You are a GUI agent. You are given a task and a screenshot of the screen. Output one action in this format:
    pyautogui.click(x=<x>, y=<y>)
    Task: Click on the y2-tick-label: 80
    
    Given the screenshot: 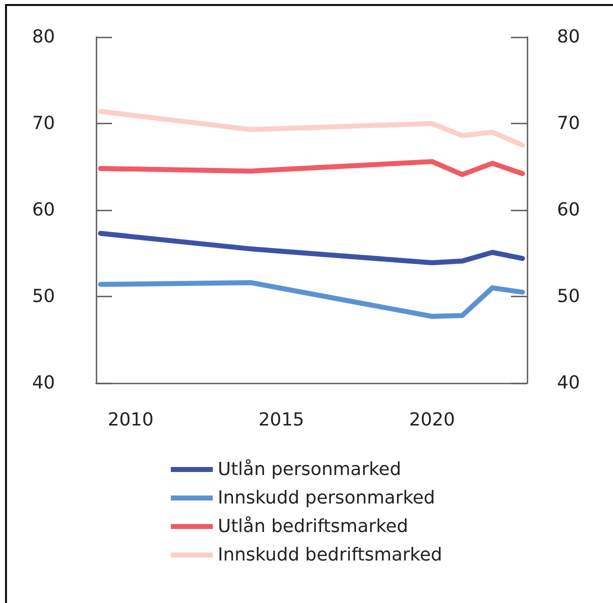 What is the action you would take?
    pyautogui.click(x=568, y=37)
    